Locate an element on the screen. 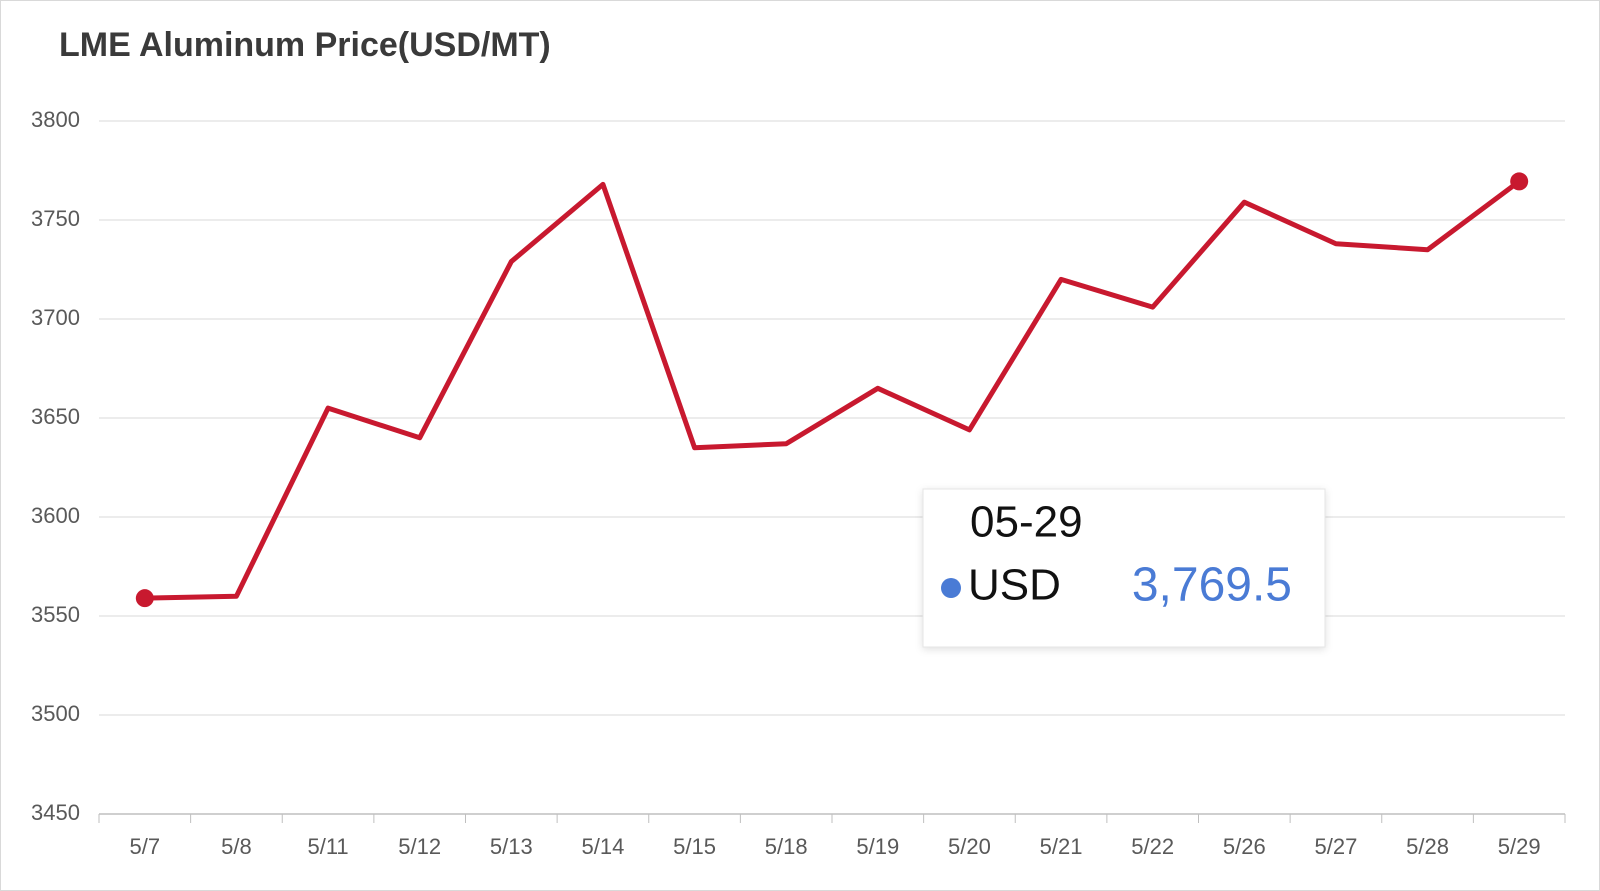 This screenshot has width=1600, height=891. x-tick-label: 5/29 is located at coordinates (1519, 846).